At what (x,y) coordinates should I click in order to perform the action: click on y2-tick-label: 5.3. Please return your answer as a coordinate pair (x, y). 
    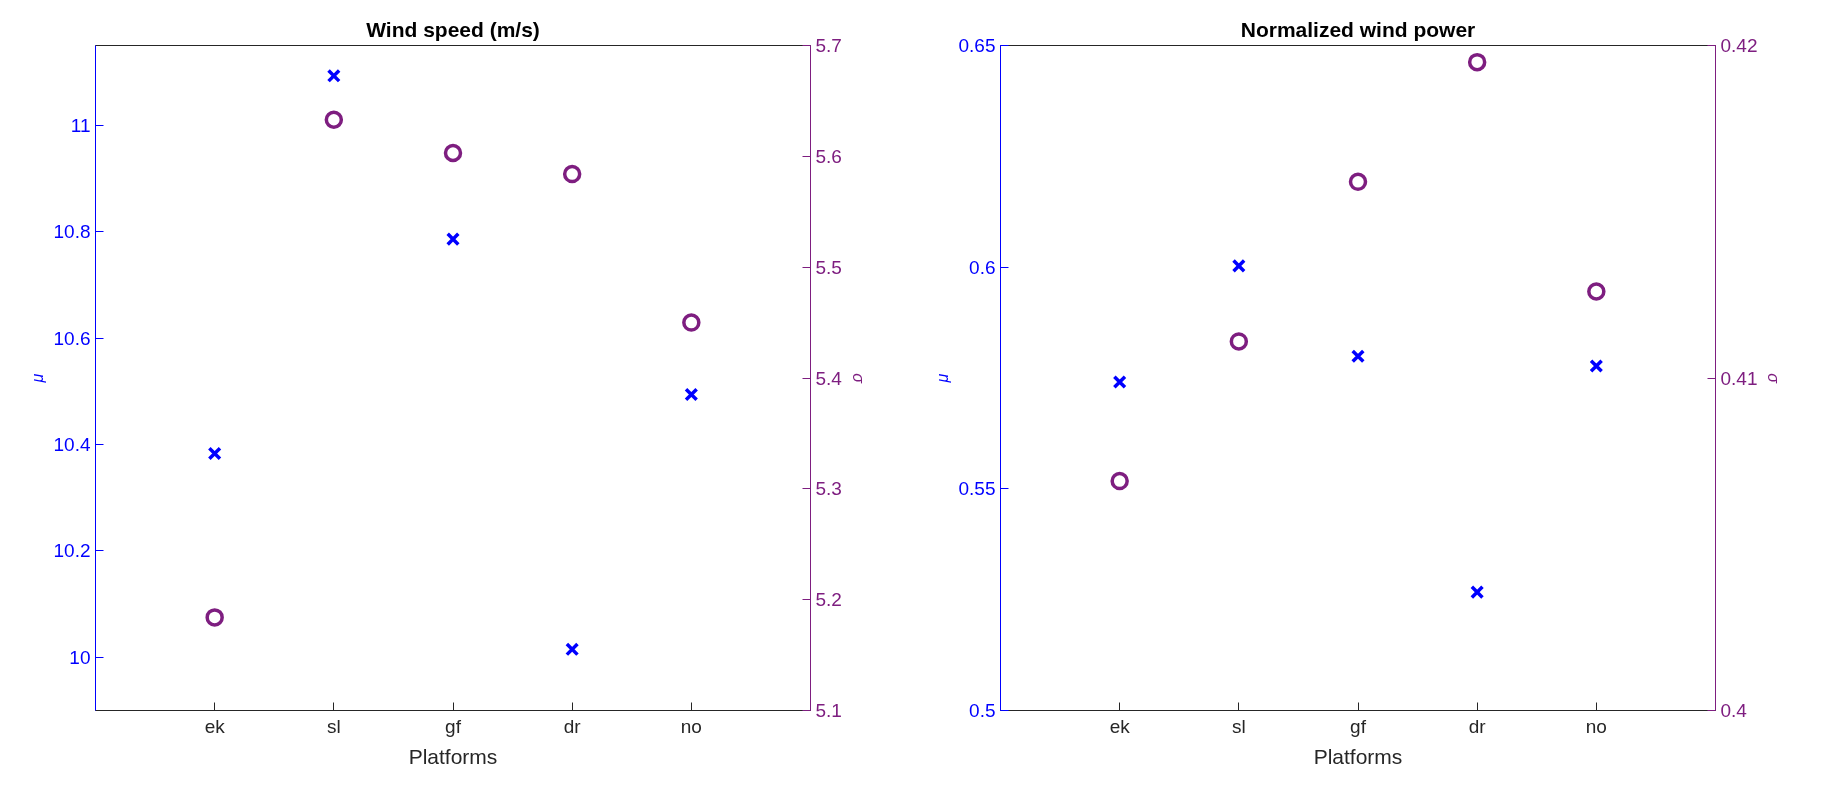
    Looking at the image, I should click on (828, 489).